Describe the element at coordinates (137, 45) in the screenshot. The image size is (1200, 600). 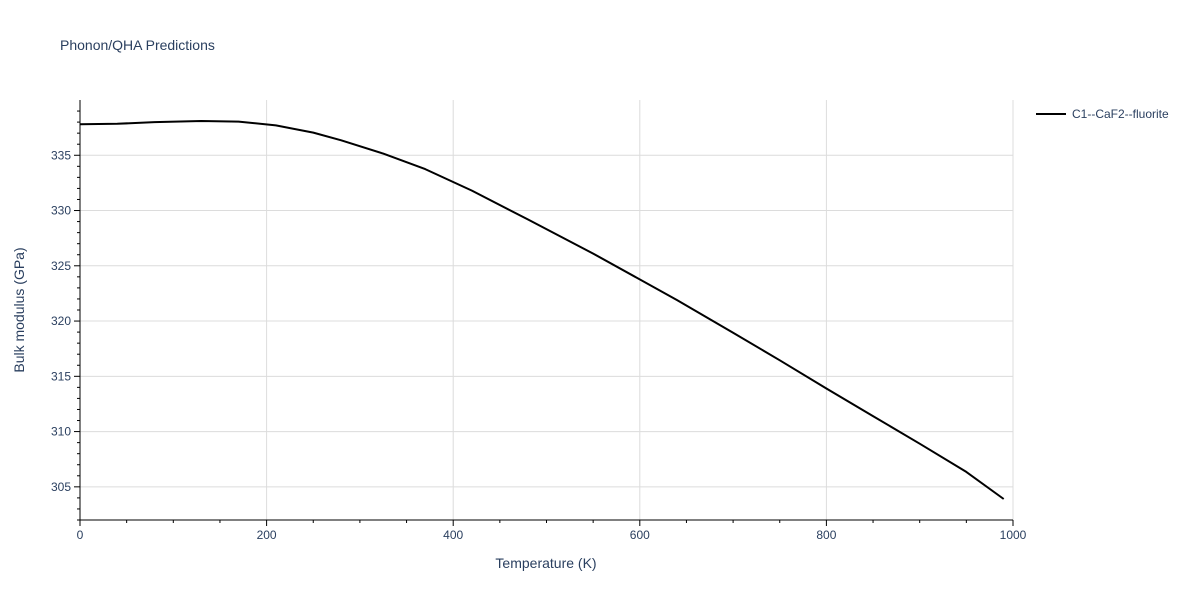
I see `chart-title: Phonon/QHA Predictions` at that location.